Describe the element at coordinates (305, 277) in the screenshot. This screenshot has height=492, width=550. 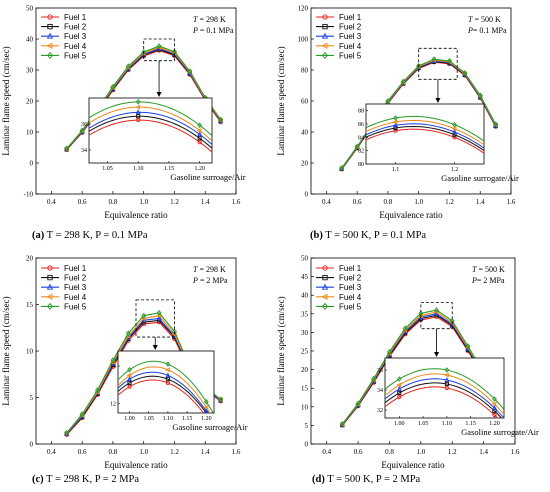
I see `y-tick-label: 45` at that location.